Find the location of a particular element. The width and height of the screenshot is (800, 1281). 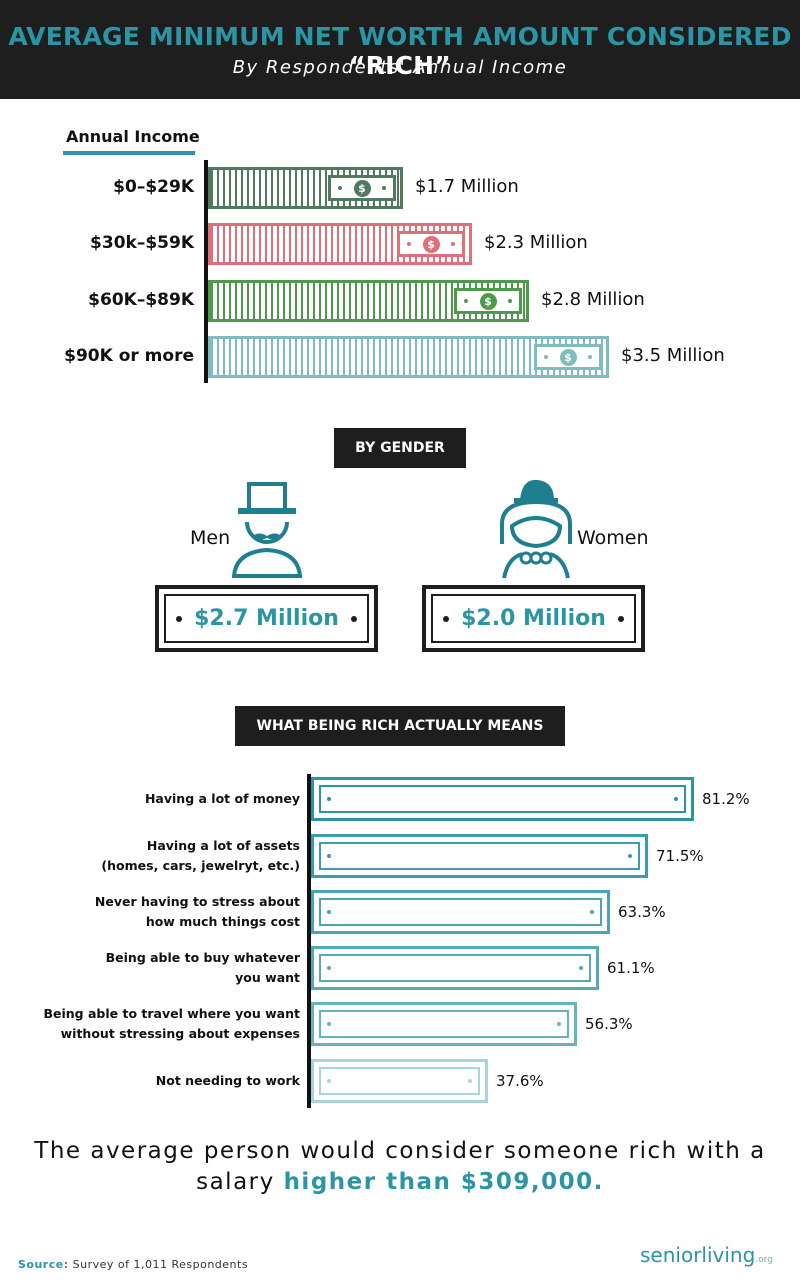

men-label: Men is located at coordinates (210, 538).